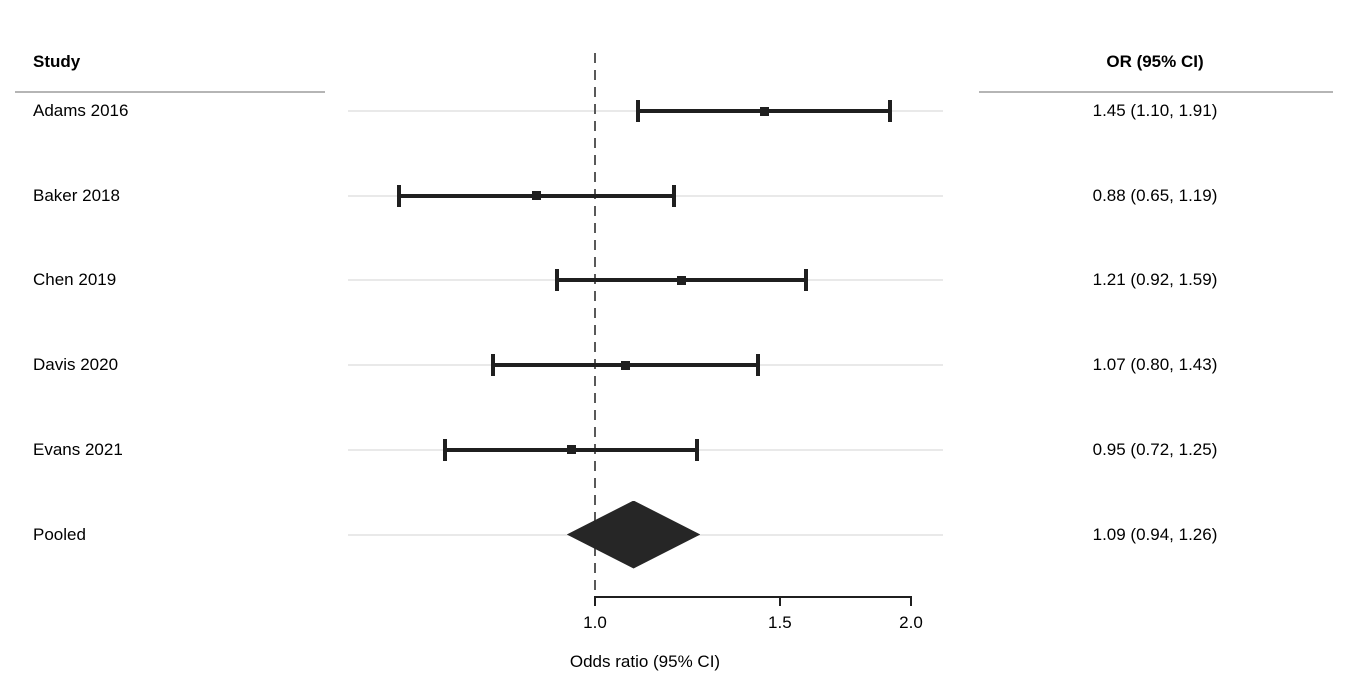 This screenshot has height=675, width=1350. What do you see at coordinates (595, 324) in the screenshot?
I see `reference-line` at bounding box center [595, 324].